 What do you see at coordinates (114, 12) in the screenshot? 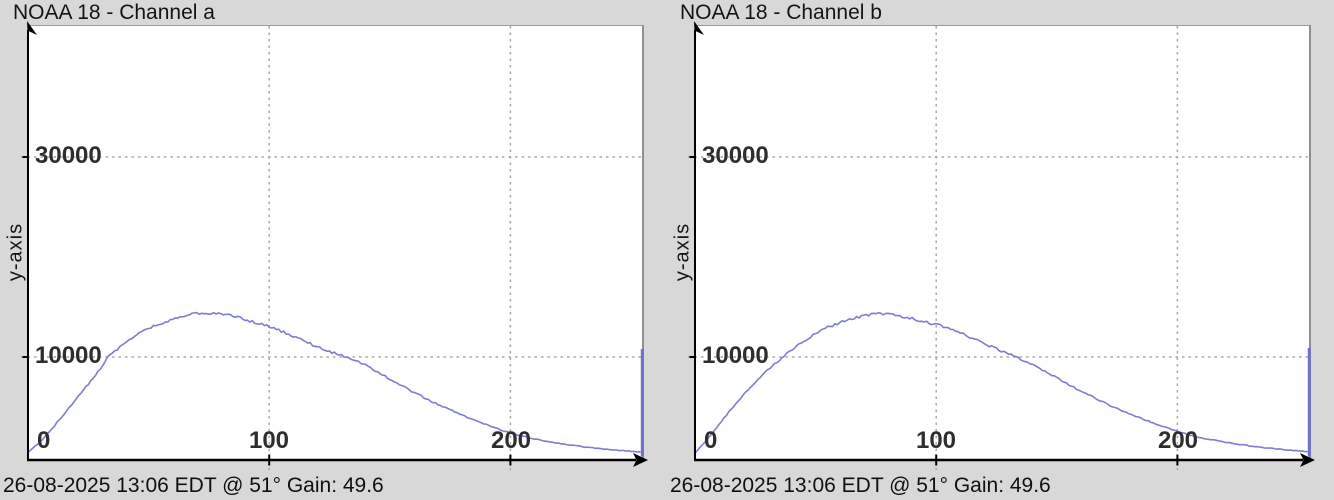
I see `chart-title: NOAA 18 - Channel a` at bounding box center [114, 12].